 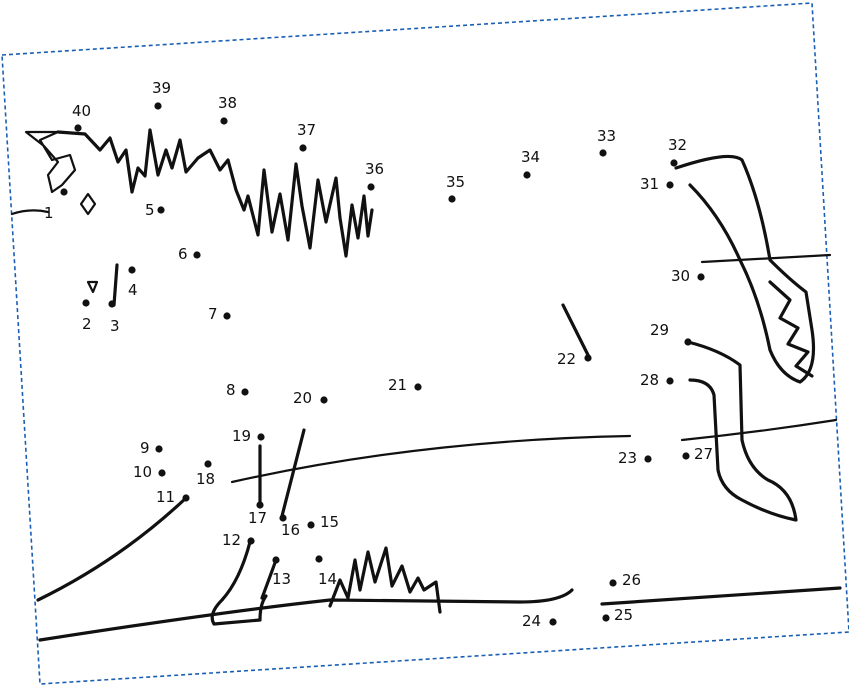 What do you see at coordinates (431, 459) in the screenshot?
I see `belly-line` at bounding box center [431, 459].